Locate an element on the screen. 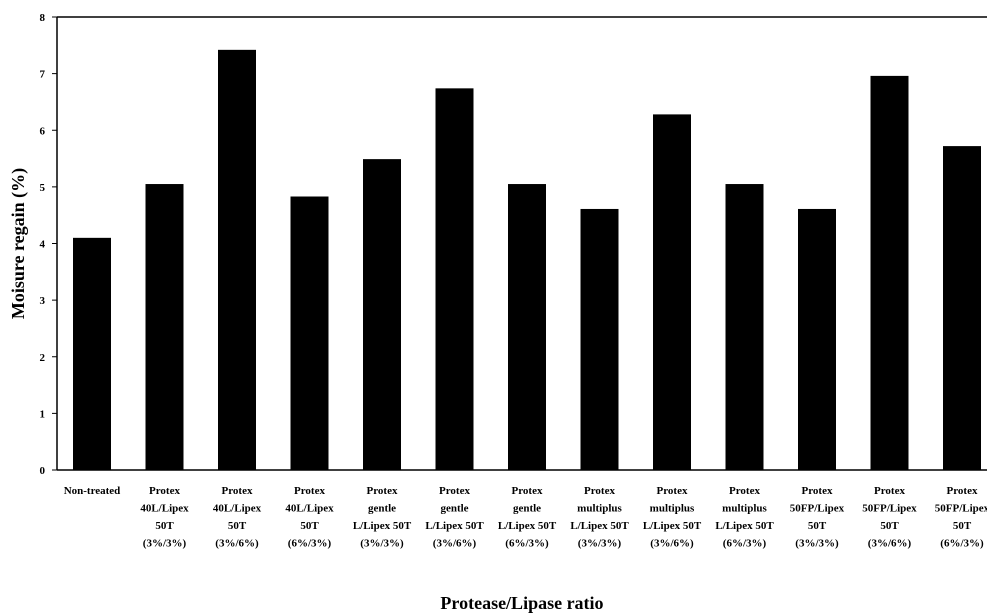 This screenshot has height=614, width=987. x-tick-label: Protex gentle L/Lipex 50T (3%/6%) is located at coordinates (454, 517).